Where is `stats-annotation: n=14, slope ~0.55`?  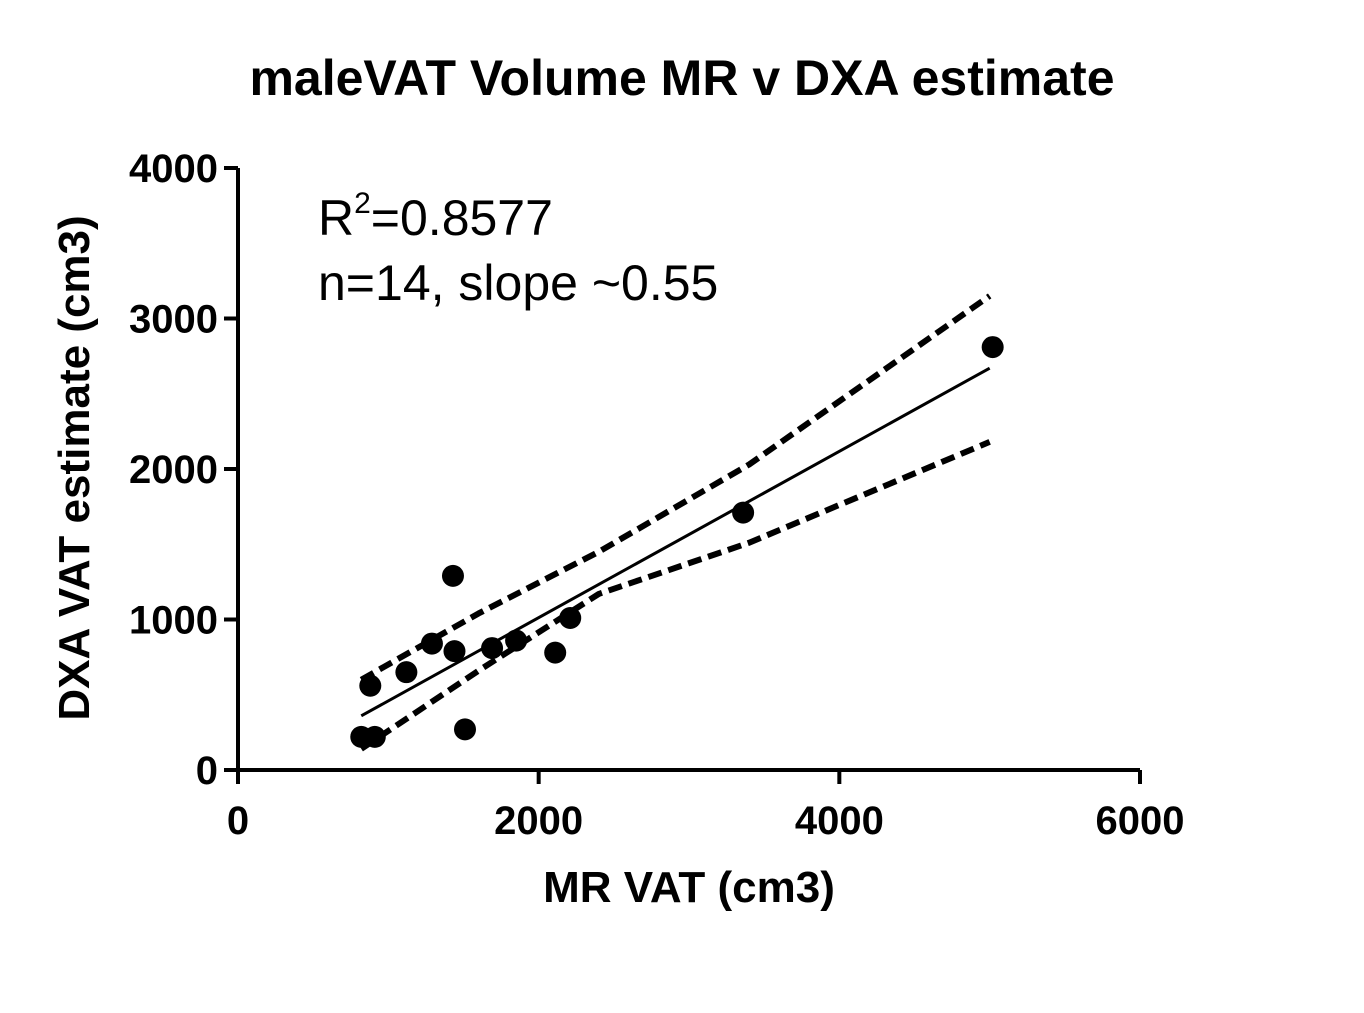 stats-annotation: n=14, slope ~0.55 is located at coordinates (518, 283).